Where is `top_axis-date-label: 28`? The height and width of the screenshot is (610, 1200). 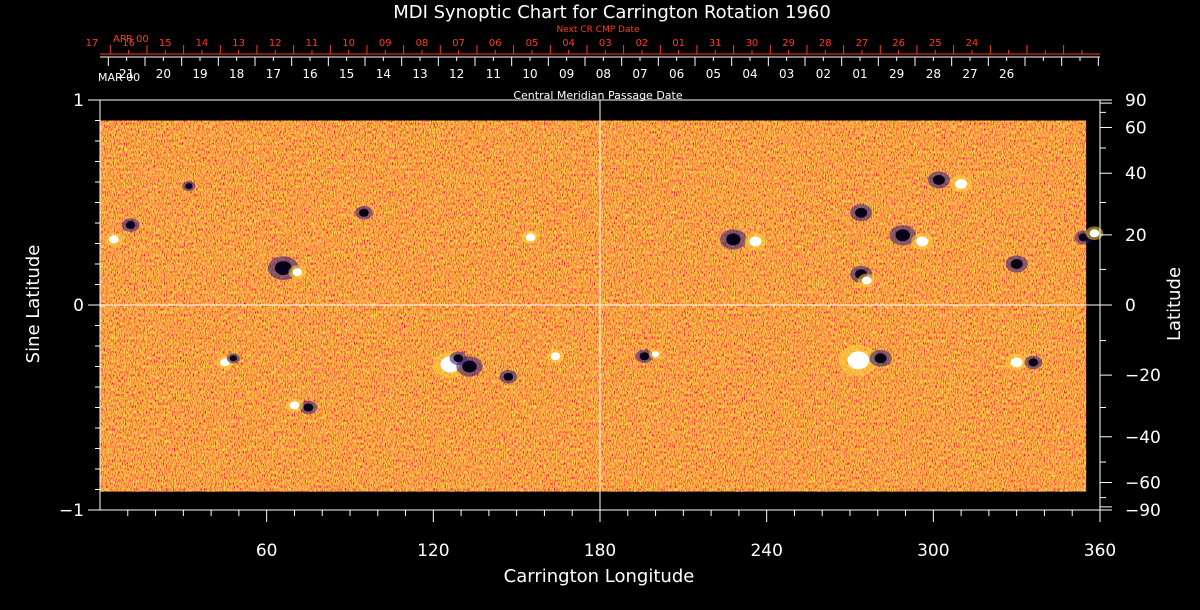
top_axis-date-label: 28 is located at coordinates (933, 74).